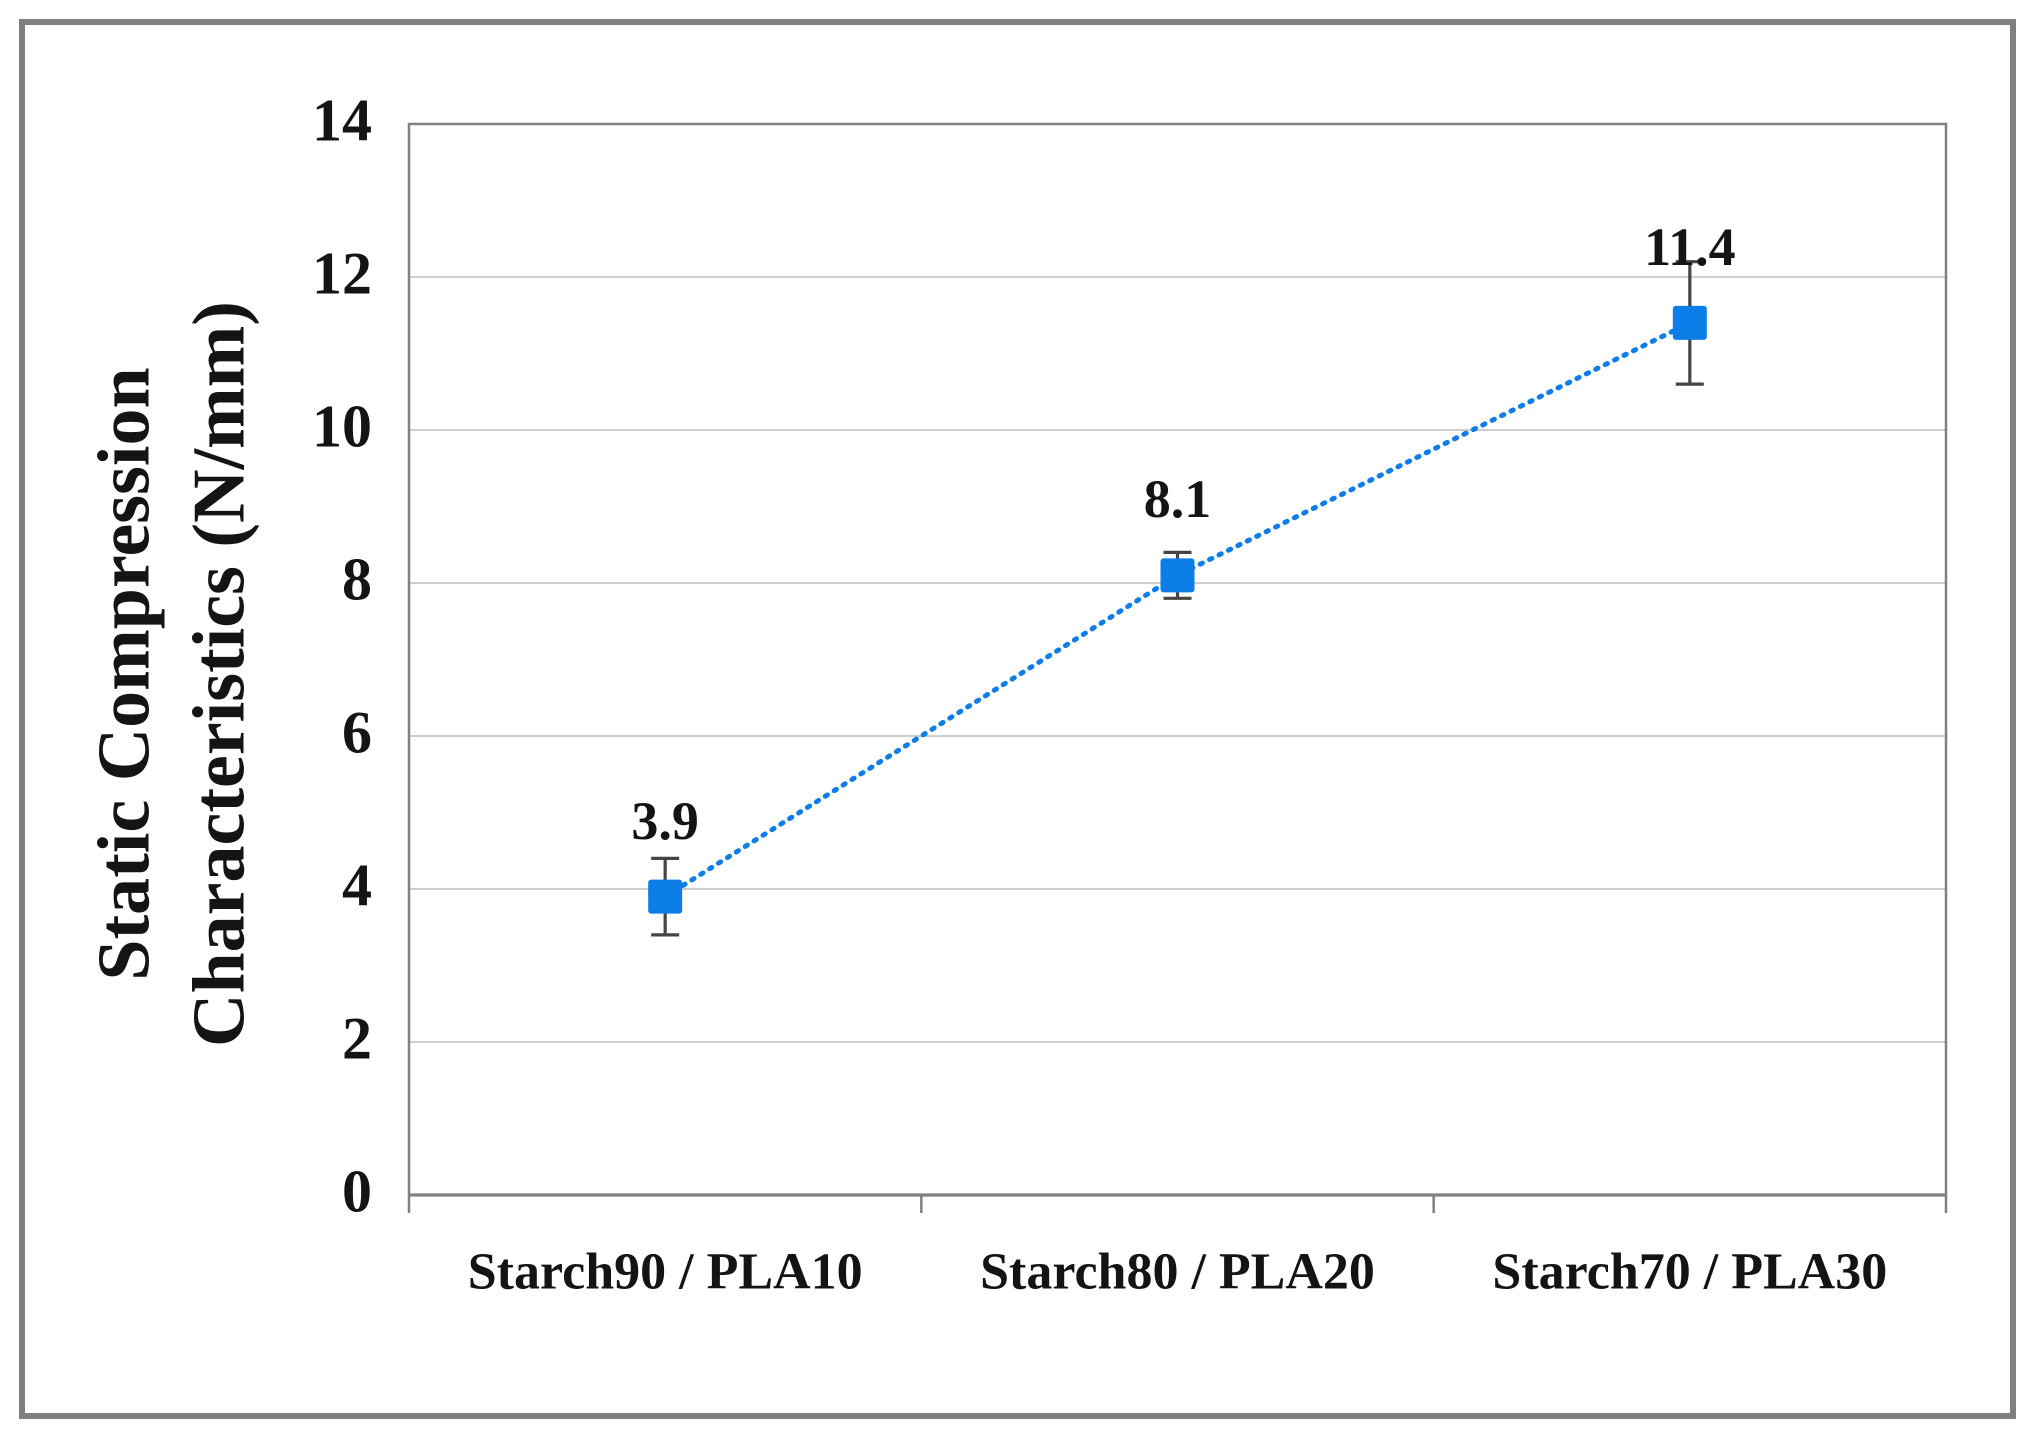 This screenshot has width=2035, height=1438. I want to click on y-tick-label: 4, so click(357, 885).